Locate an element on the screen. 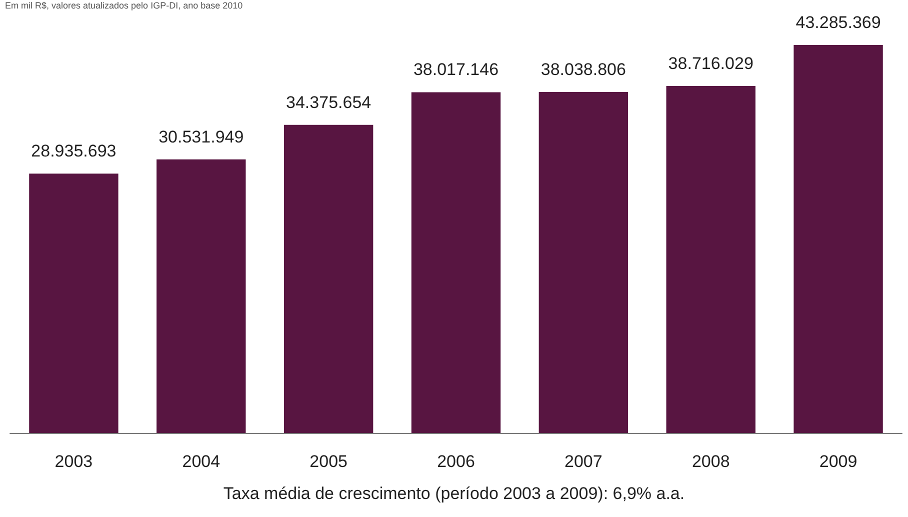 The image size is (908, 517). data-label: 30.531.949 is located at coordinates (201, 136).